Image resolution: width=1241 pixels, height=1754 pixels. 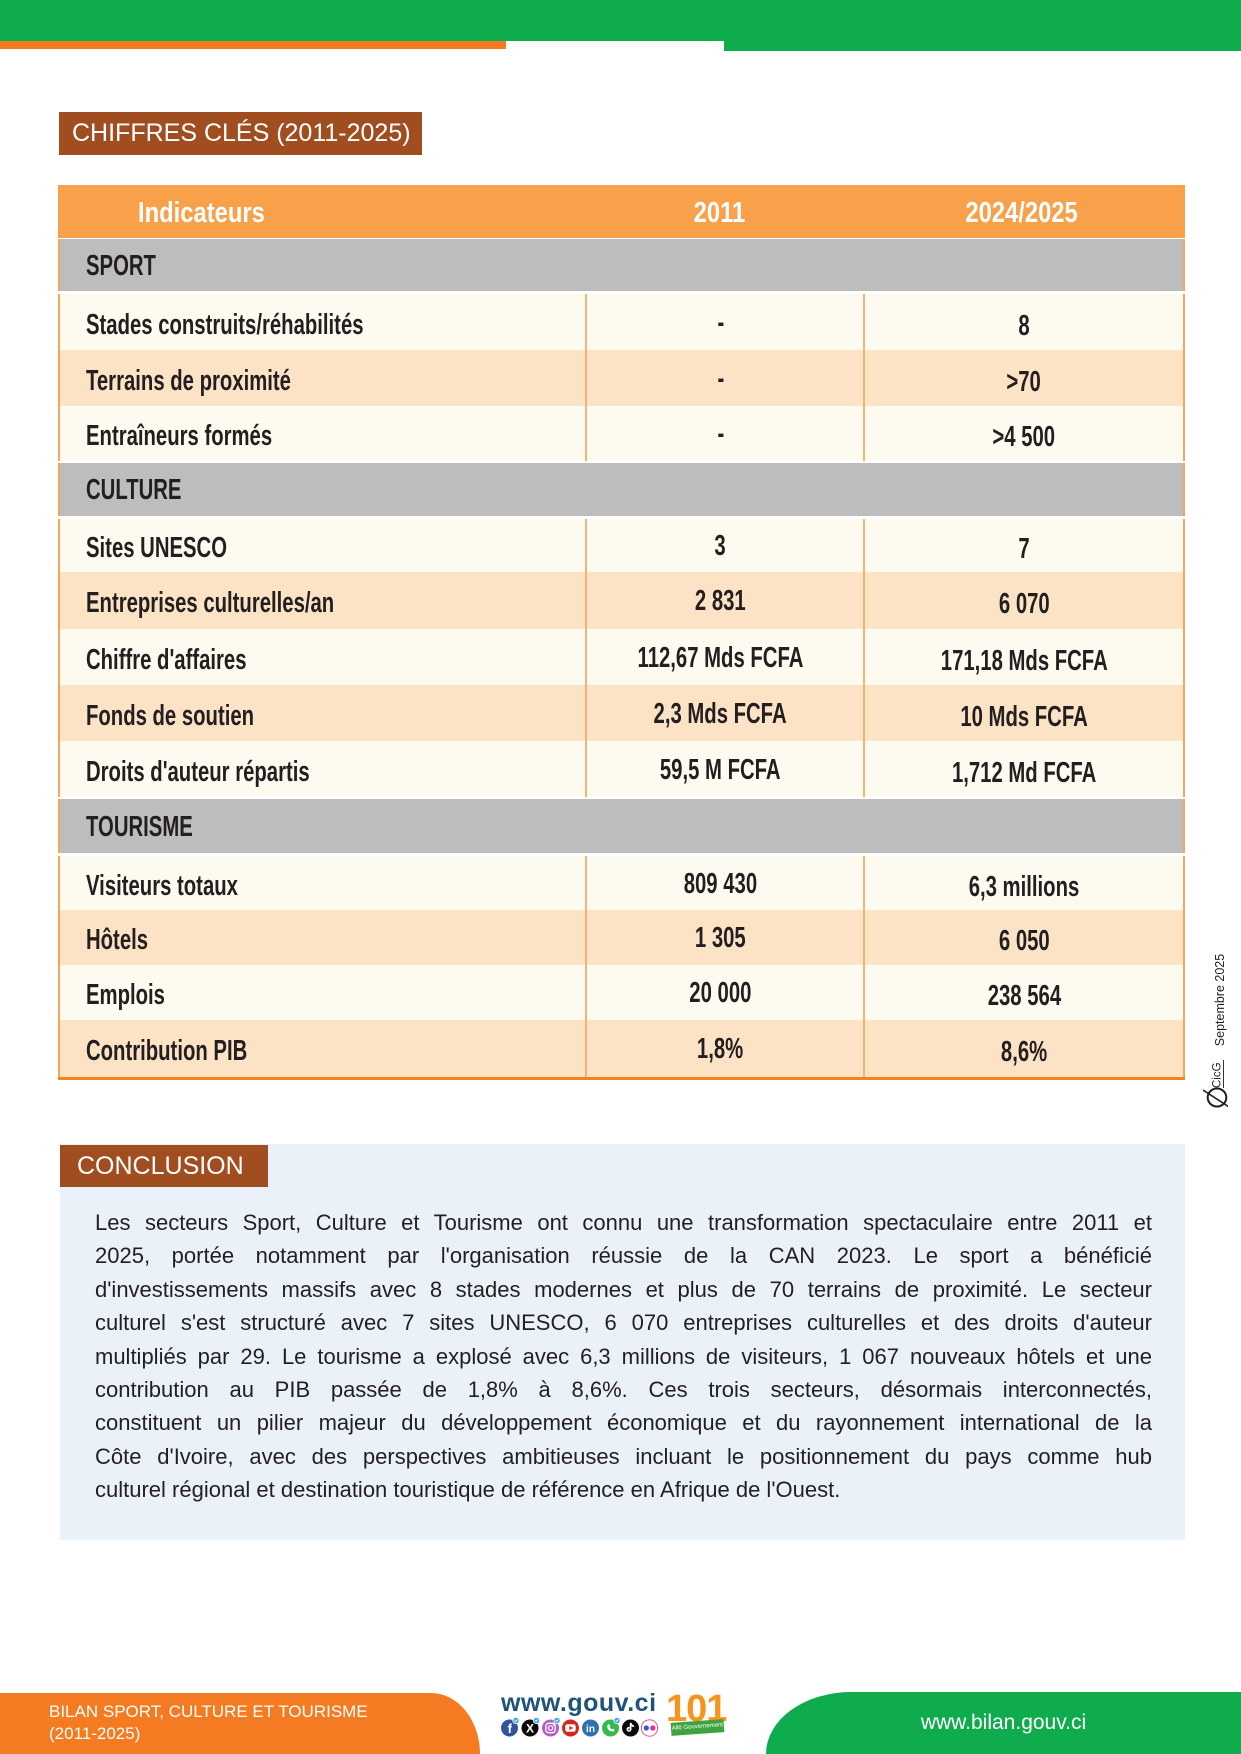 I want to click on svg-text: in, so click(x=590, y=1729).